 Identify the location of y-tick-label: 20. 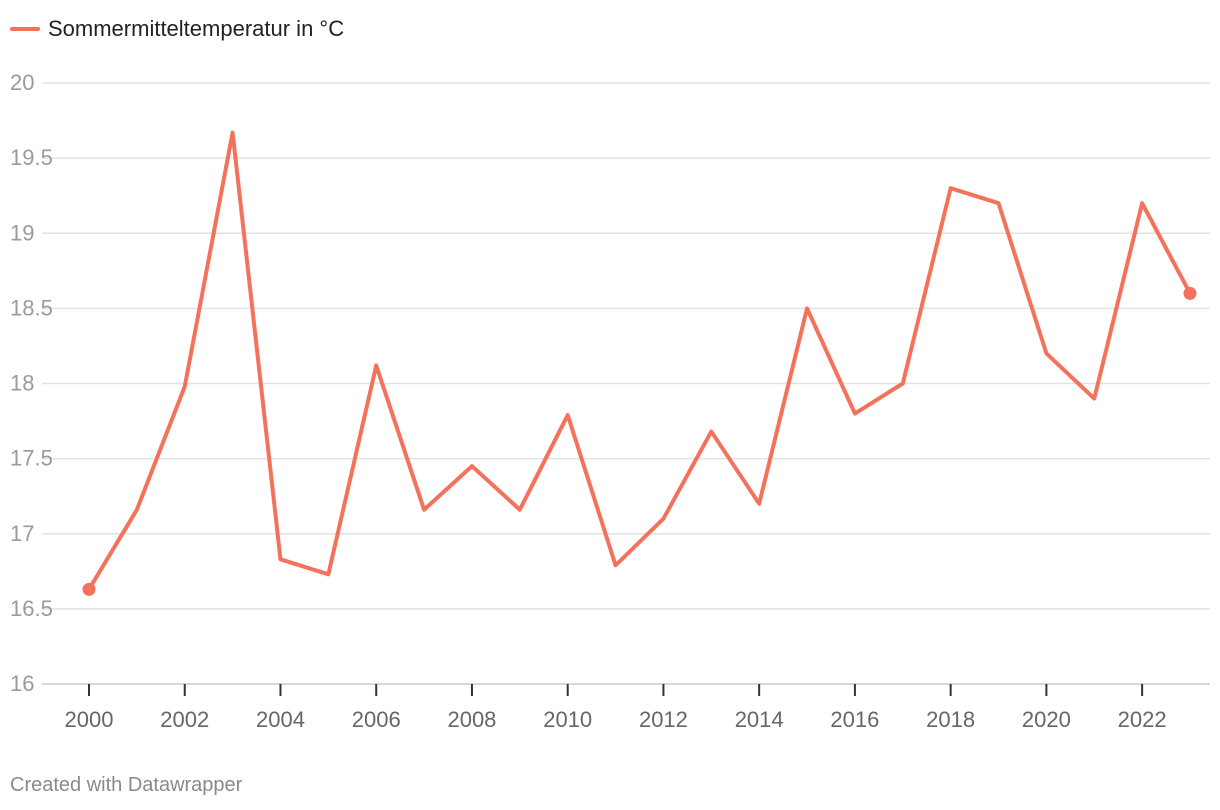
(22, 82).